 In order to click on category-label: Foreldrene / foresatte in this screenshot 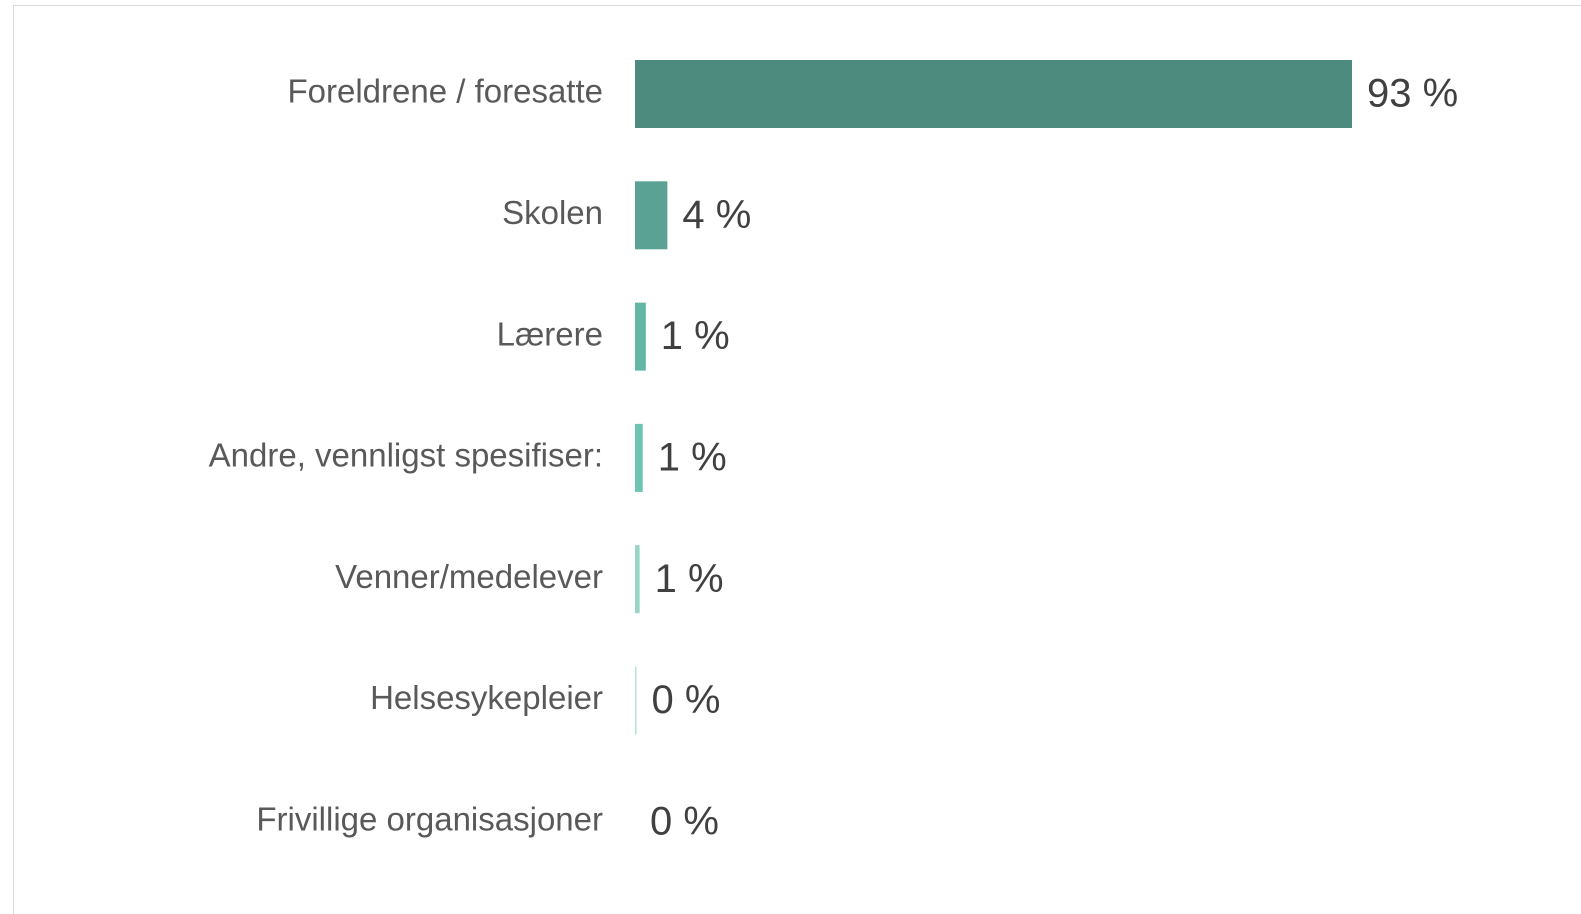, I will do `click(446, 91)`.